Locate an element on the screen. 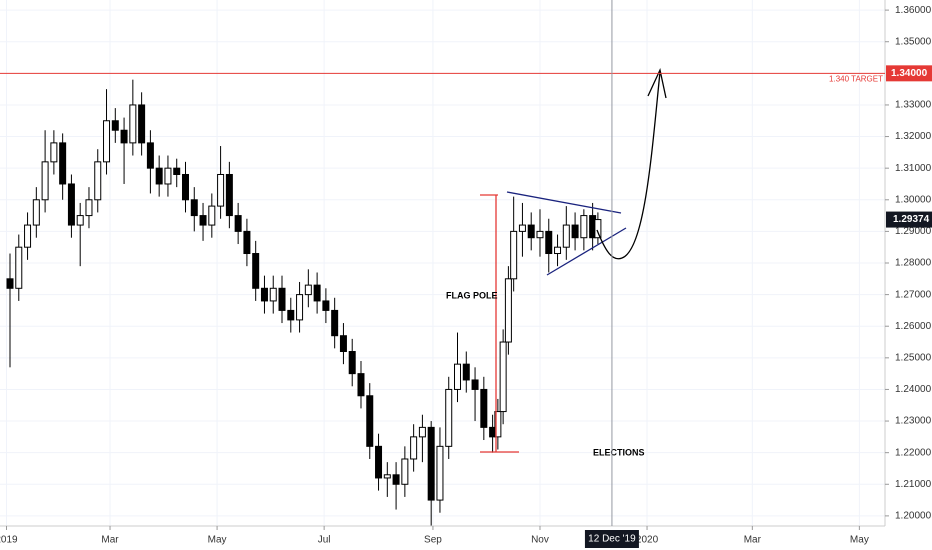 The image size is (932, 550). y-tick-label: 1.24000 is located at coordinates (913, 389).